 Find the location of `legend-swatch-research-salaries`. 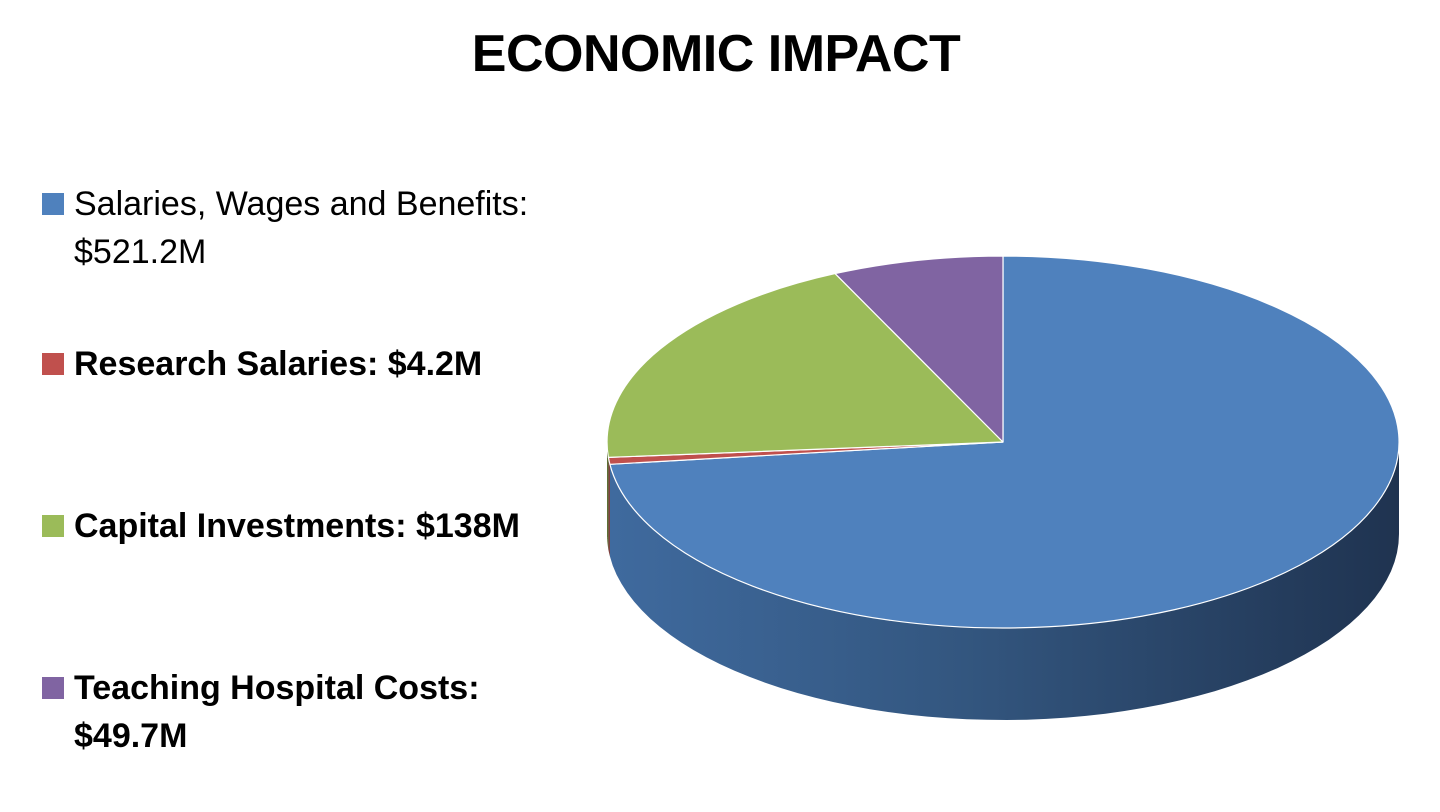

legend-swatch-research-salaries is located at coordinates (53, 364).